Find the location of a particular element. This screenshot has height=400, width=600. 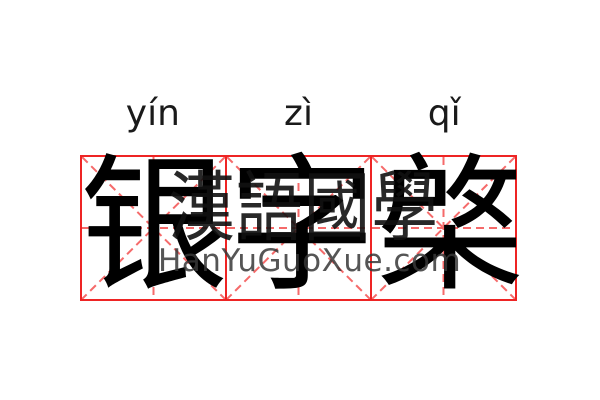

pinyin-syllable-3: qǐ is located at coordinates (444, 113).